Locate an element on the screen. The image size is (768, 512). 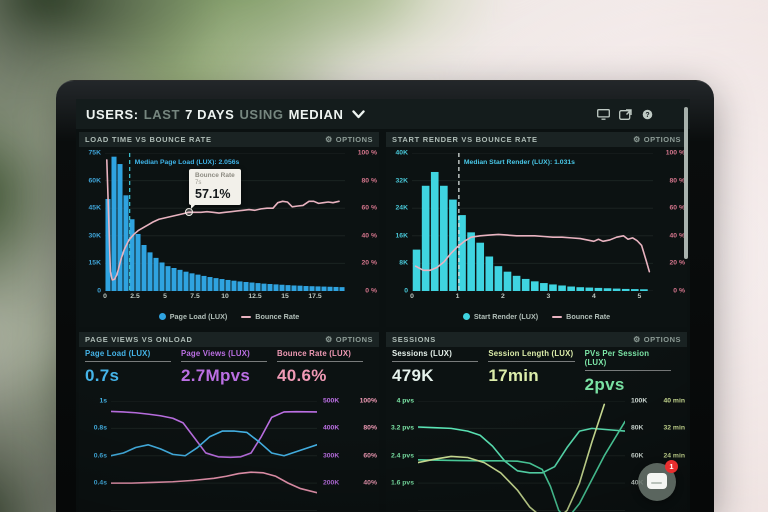
chat-launcher-button: 1 is located at coordinates (658, 480).